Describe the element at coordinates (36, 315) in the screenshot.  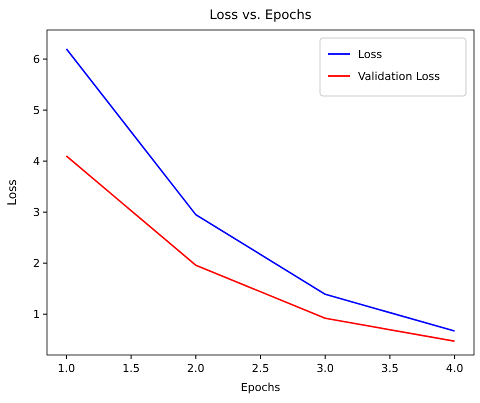
I see `y-tick-label: 1` at that location.